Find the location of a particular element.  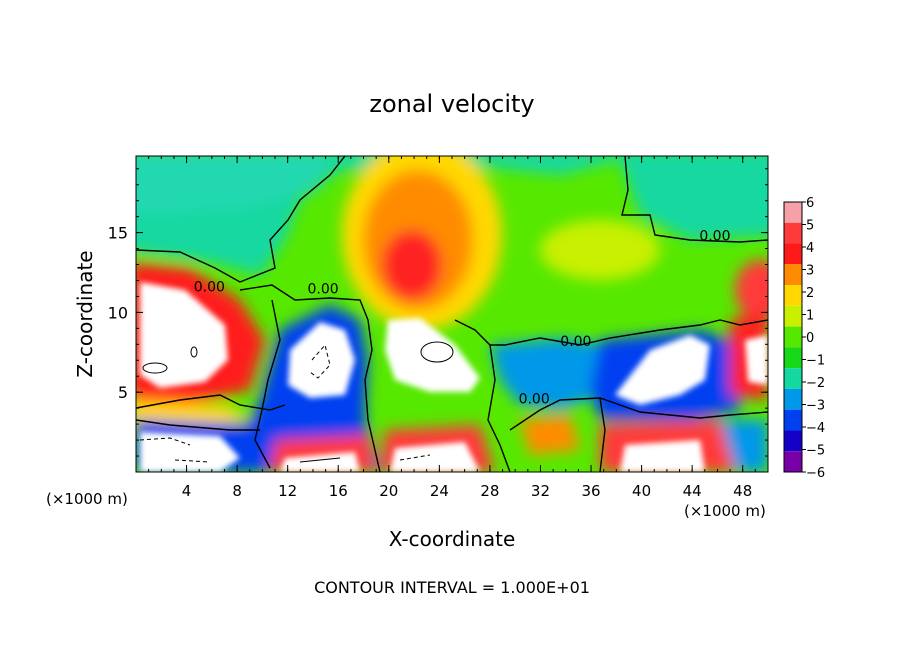

colorbar-label: 6 is located at coordinates (810, 203).